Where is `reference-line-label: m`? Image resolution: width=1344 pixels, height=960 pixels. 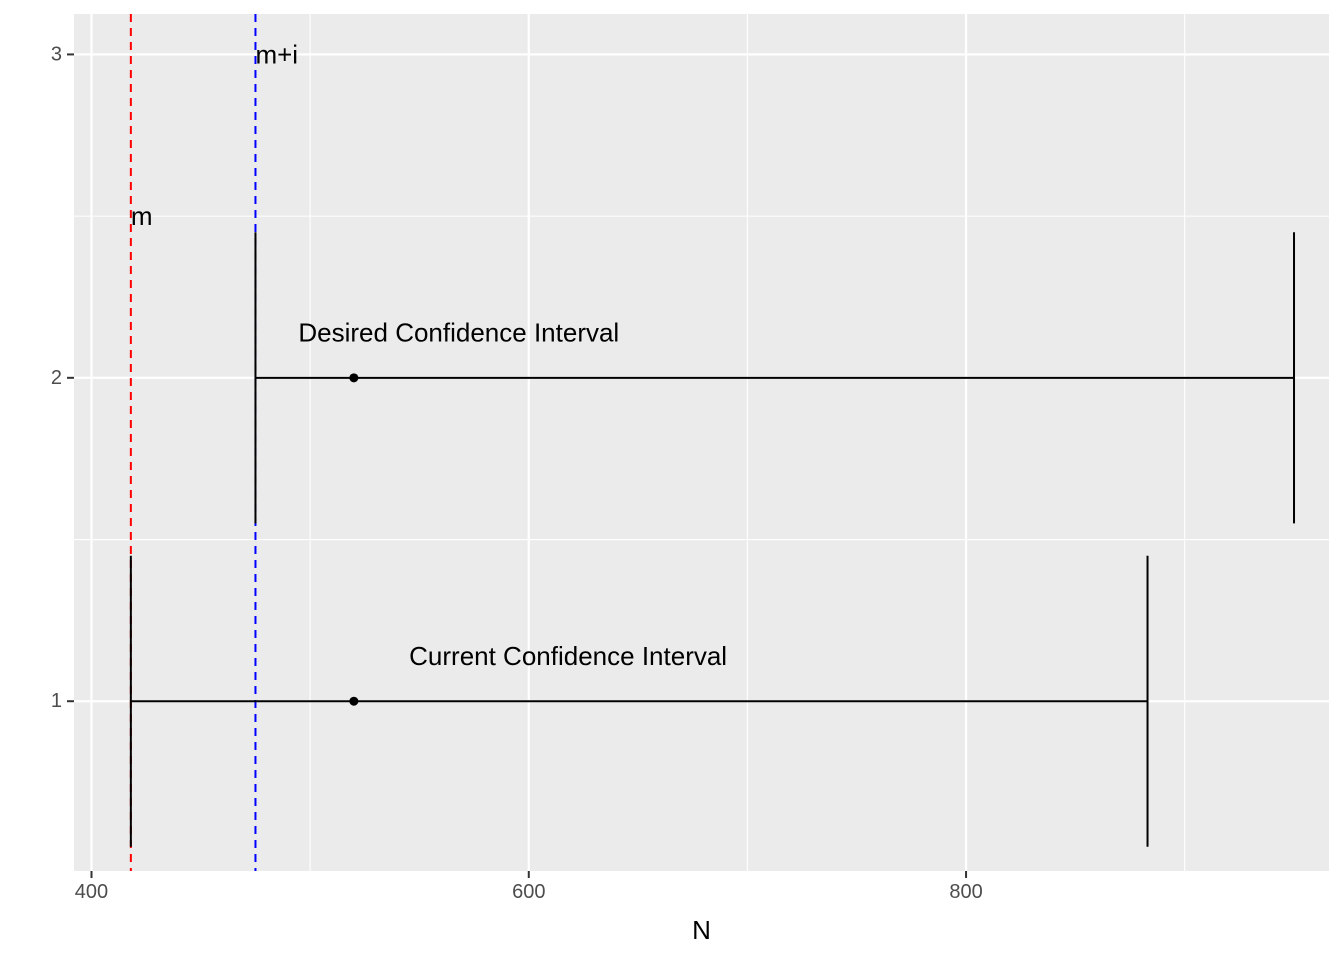
reference-line-label: m is located at coordinates (142, 216).